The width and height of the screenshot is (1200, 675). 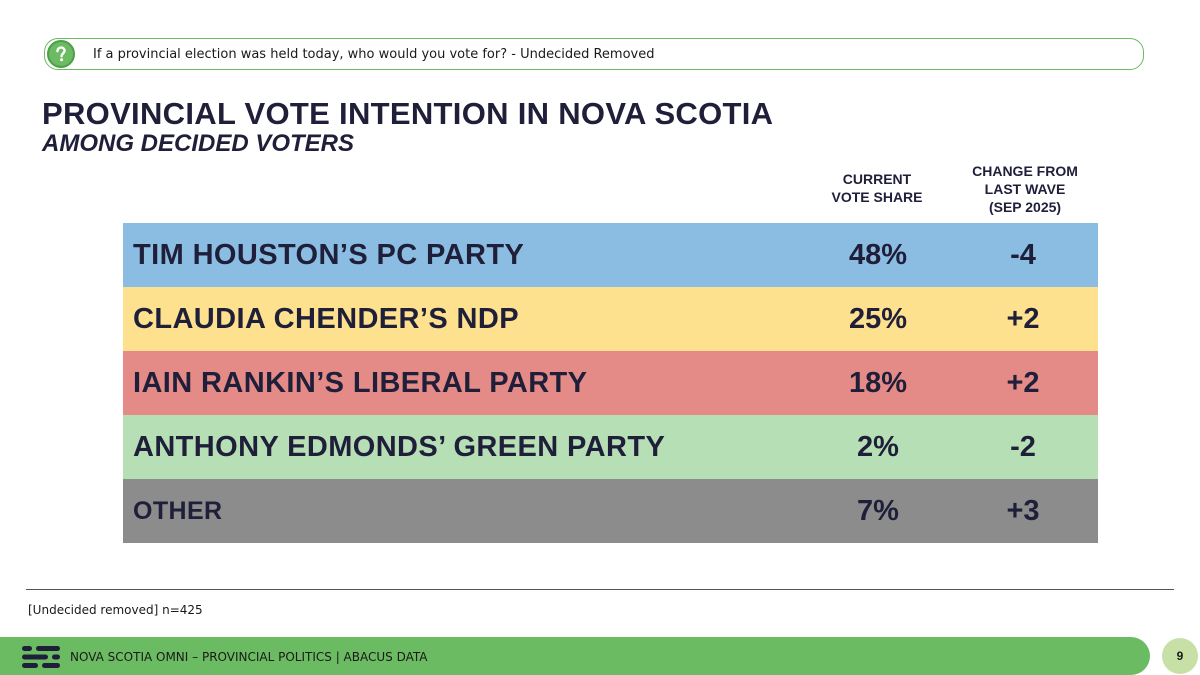 What do you see at coordinates (877, 188) in the screenshot?
I see `column-header-vote-share: CURRENT VOTE SHARE` at bounding box center [877, 188].